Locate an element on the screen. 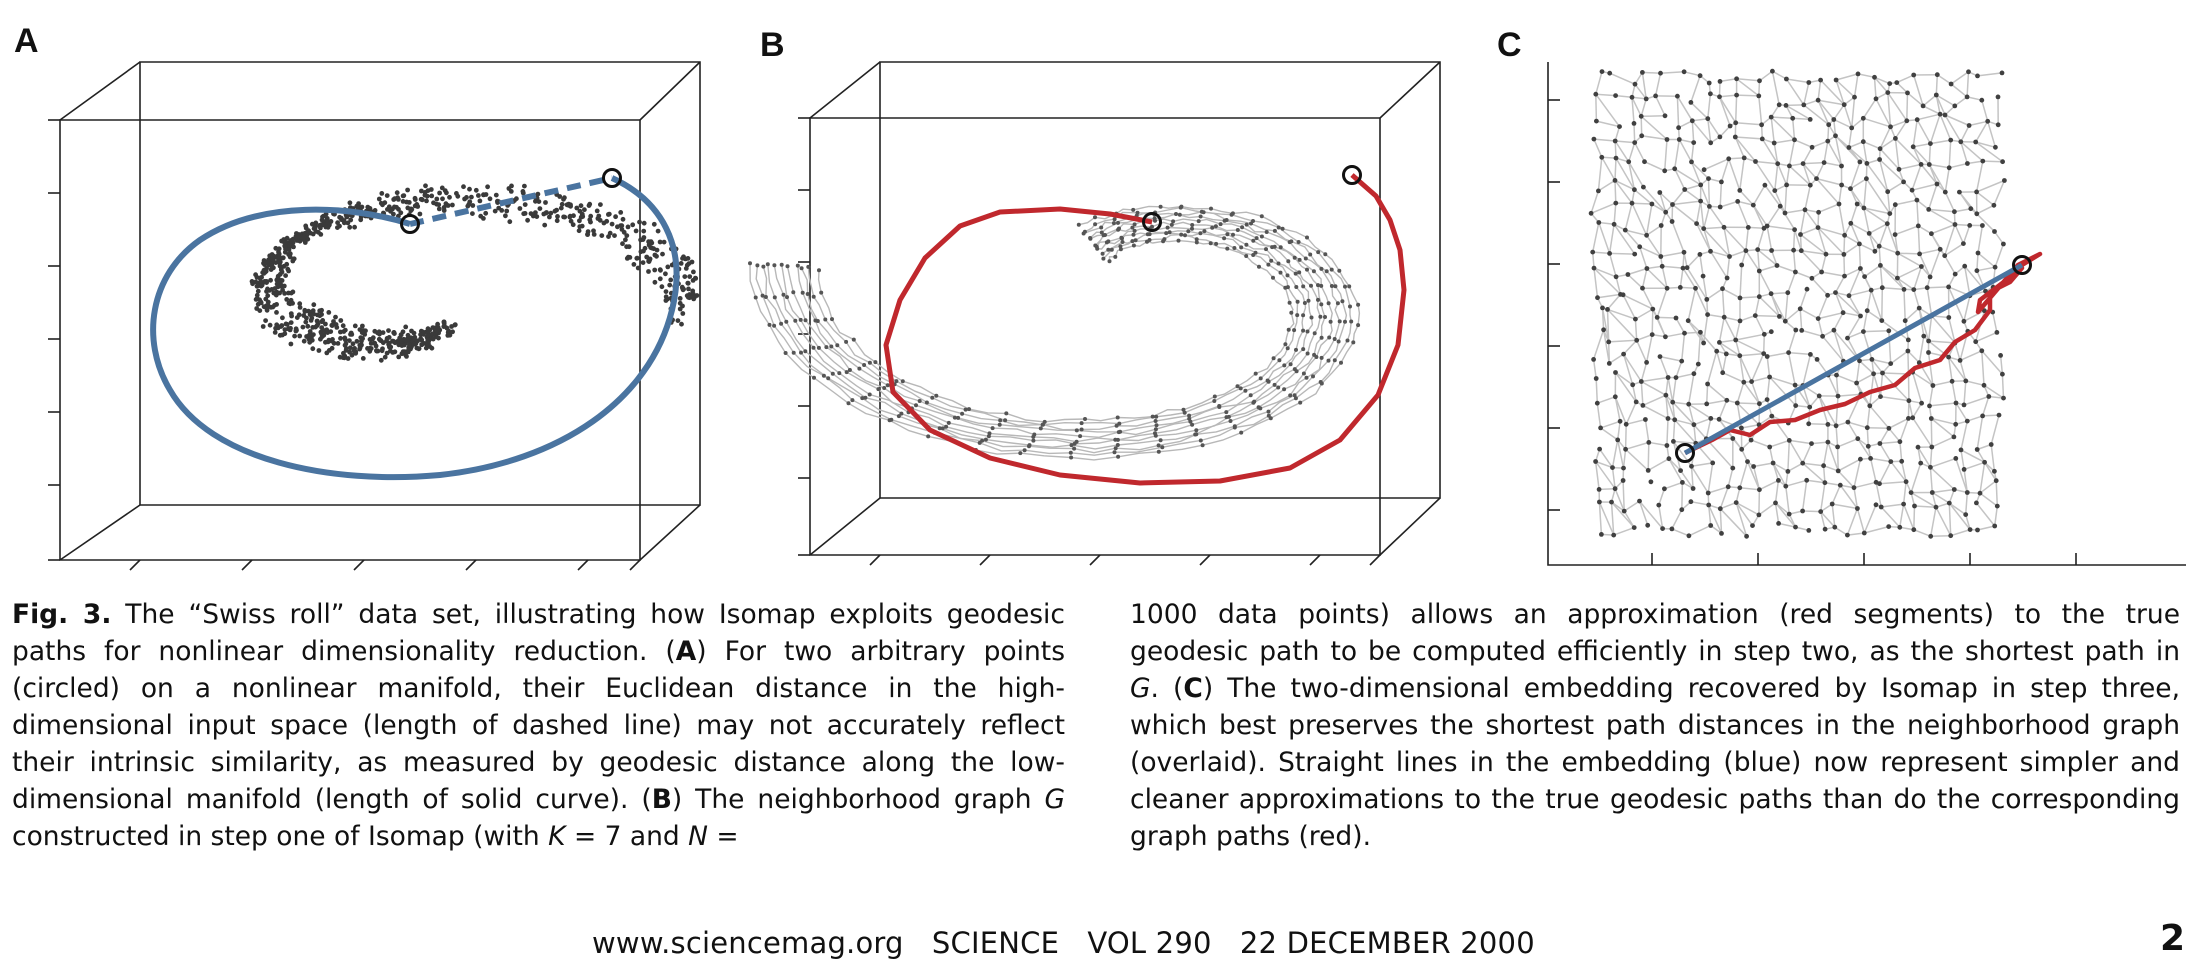 The height and width of the screenshot is (975, 2186). page-number: 2 is located at coordinates (2173, 938).